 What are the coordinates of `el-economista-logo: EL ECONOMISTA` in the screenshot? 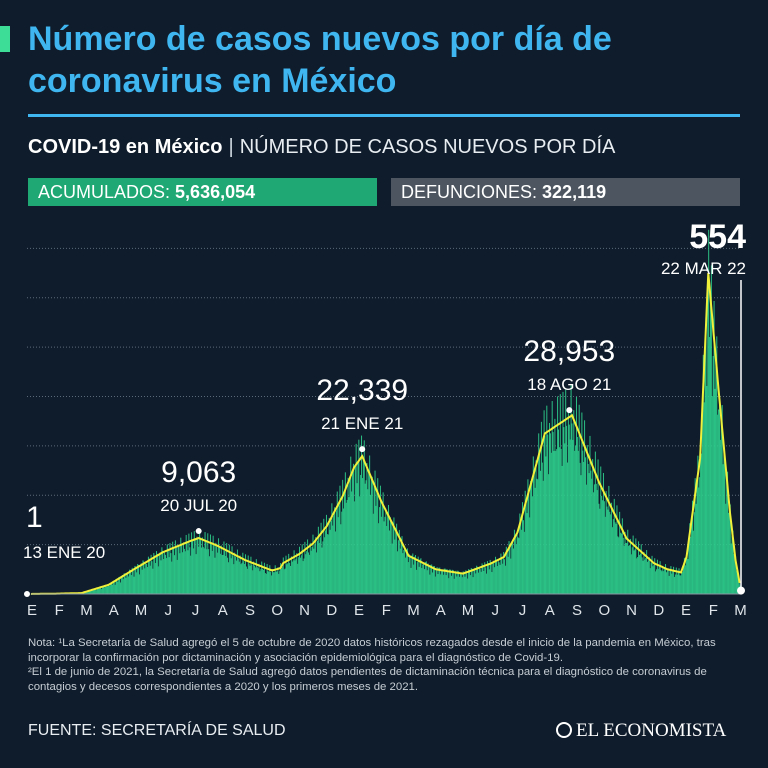 It's located at (641, 731).